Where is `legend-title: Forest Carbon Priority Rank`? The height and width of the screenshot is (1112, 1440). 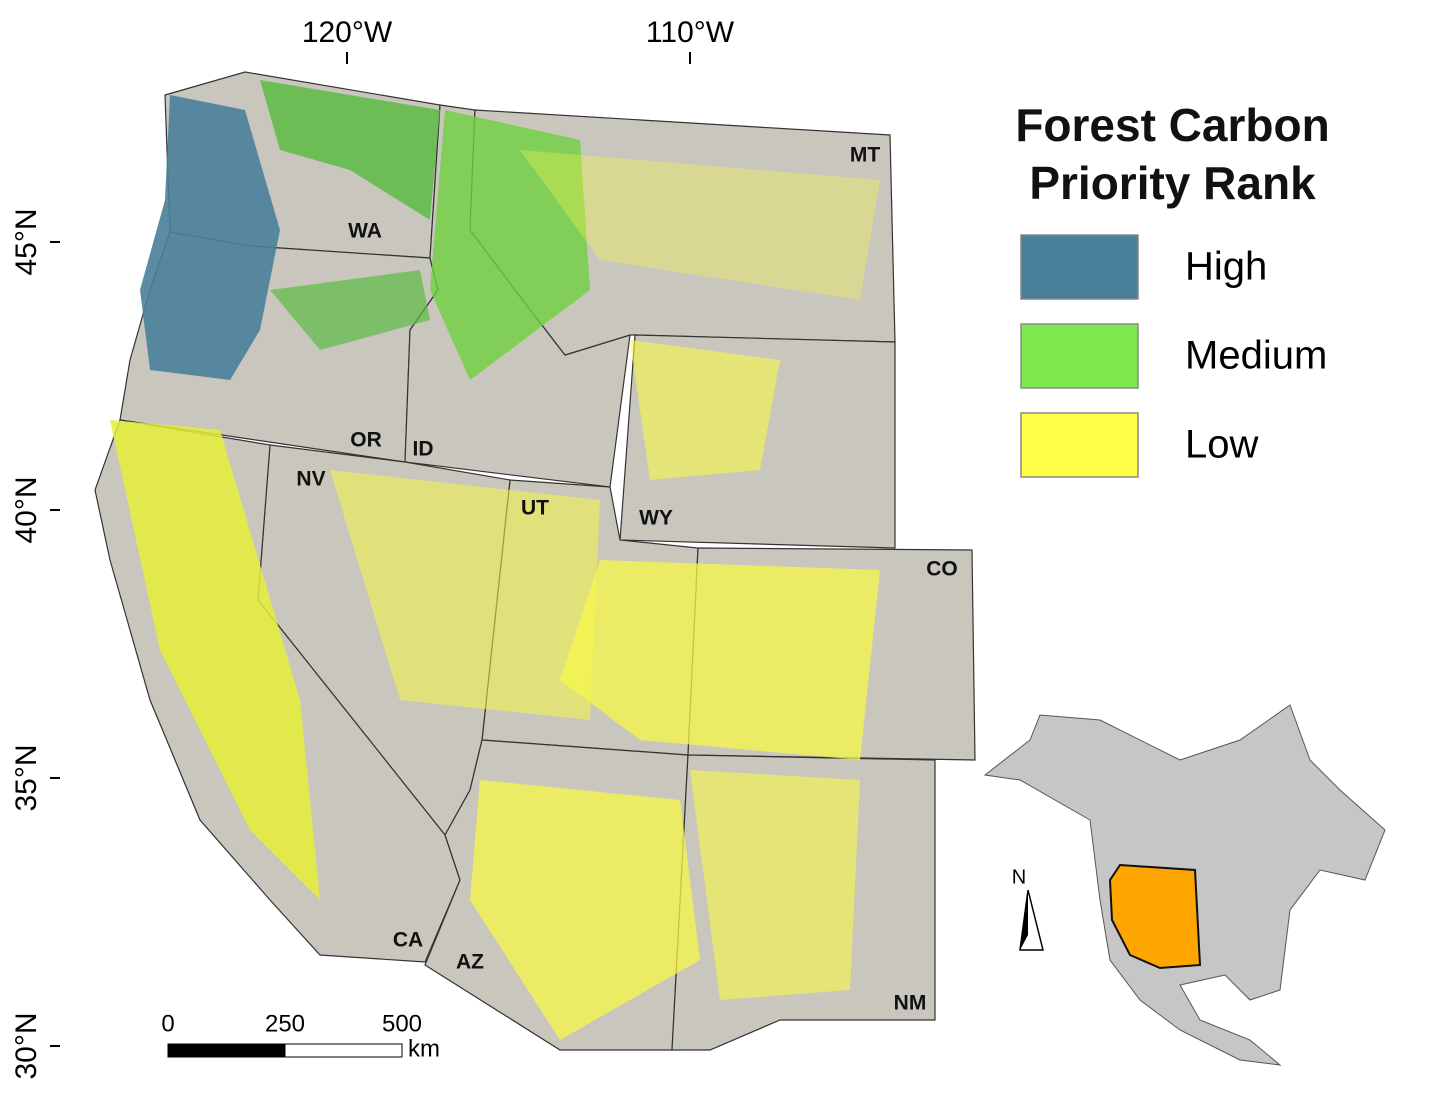
legend-title: Forest Carbon Priority Rank is located at coordinates (1172, 154).